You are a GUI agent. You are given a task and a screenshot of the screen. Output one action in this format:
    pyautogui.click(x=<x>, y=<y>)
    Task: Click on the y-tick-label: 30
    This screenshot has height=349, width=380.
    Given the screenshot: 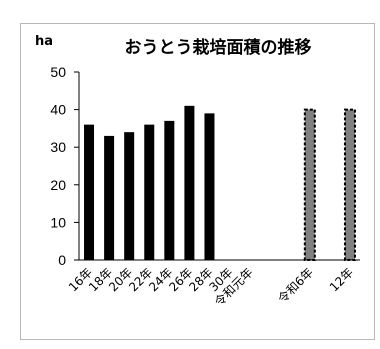 What is the action you would take?
    pyautogui.click(x=58, y=147)
    